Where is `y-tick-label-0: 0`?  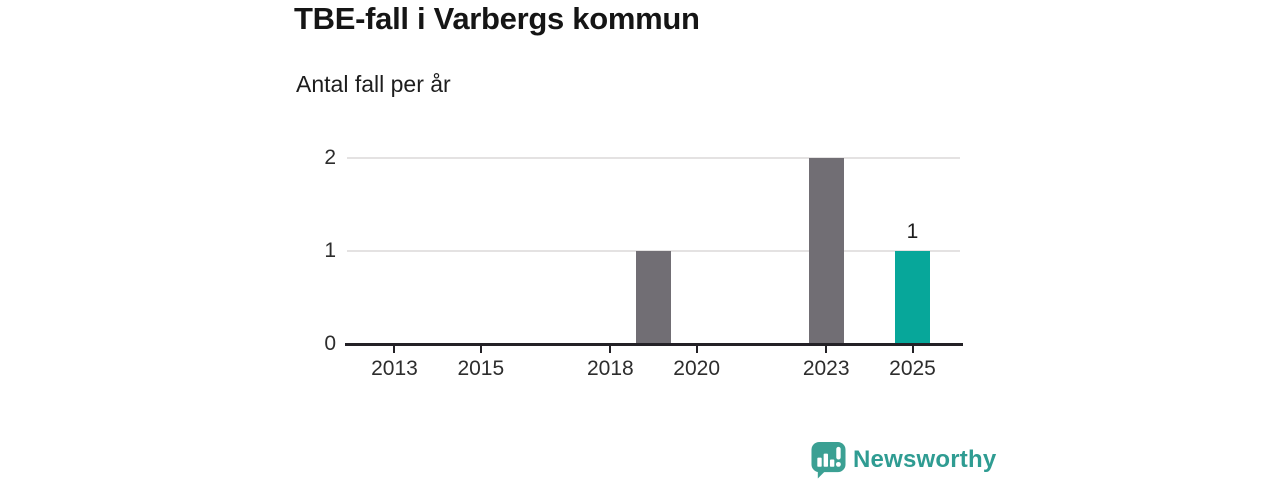
y-tick-label-0: 0 is located at coordinates (330, 343).